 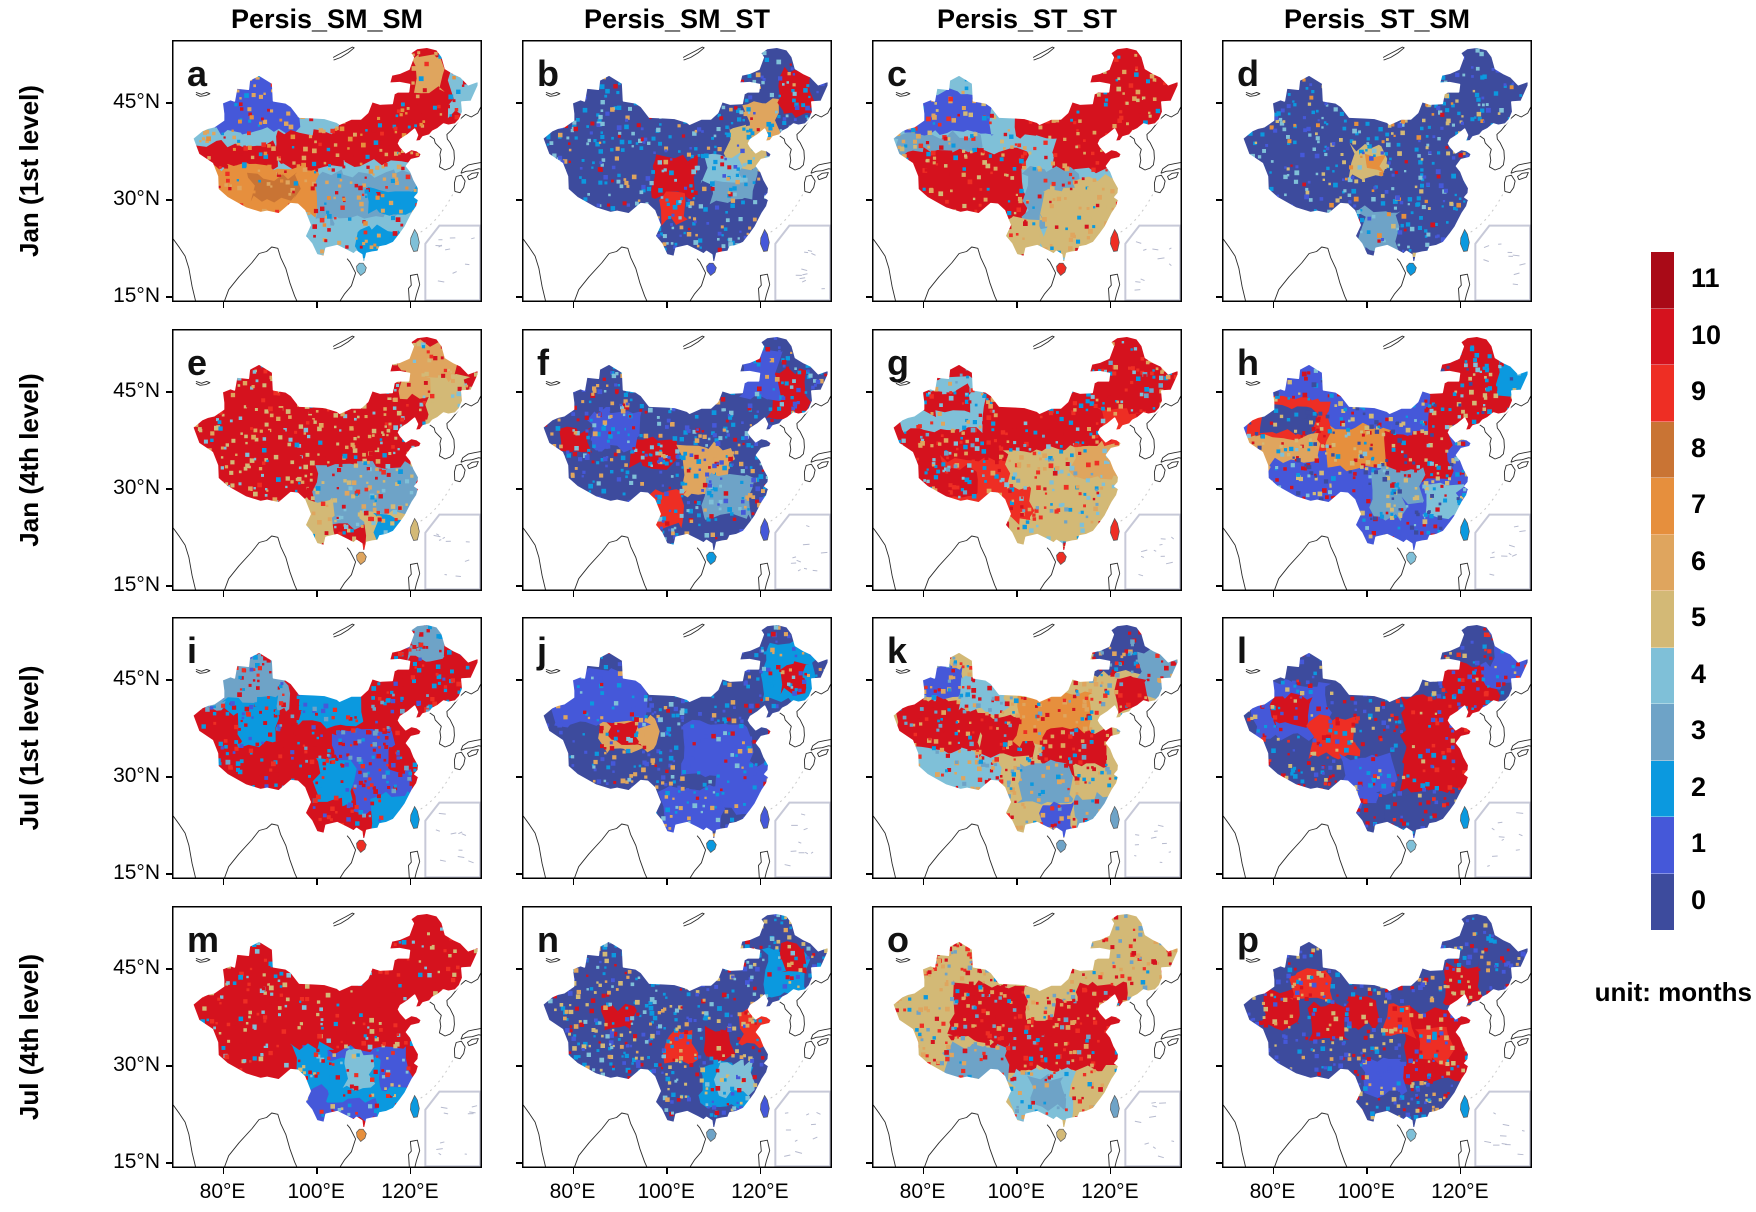 I want to click on row-label-4: Jul (4th level), so click(x=29, y=1037).